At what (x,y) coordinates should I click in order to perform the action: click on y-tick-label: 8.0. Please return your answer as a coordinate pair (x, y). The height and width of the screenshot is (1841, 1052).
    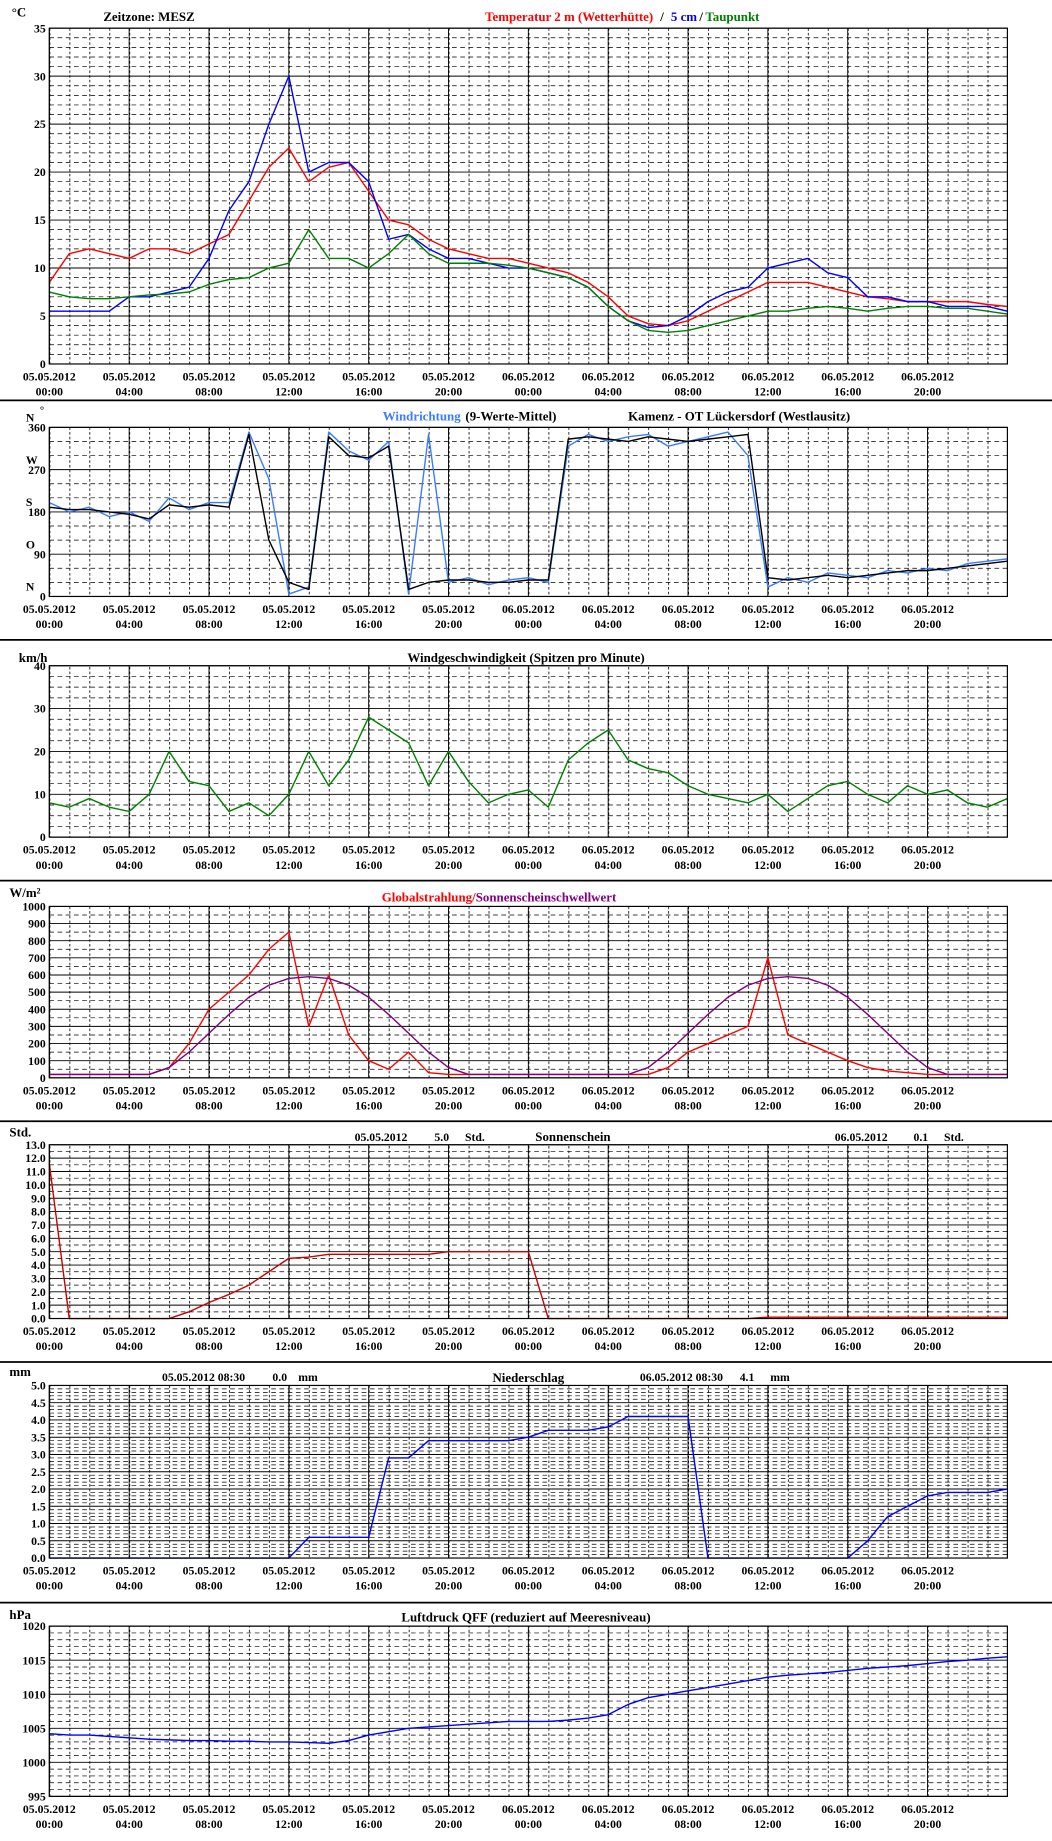
    Looking at the image, I should click on (38, 1212).